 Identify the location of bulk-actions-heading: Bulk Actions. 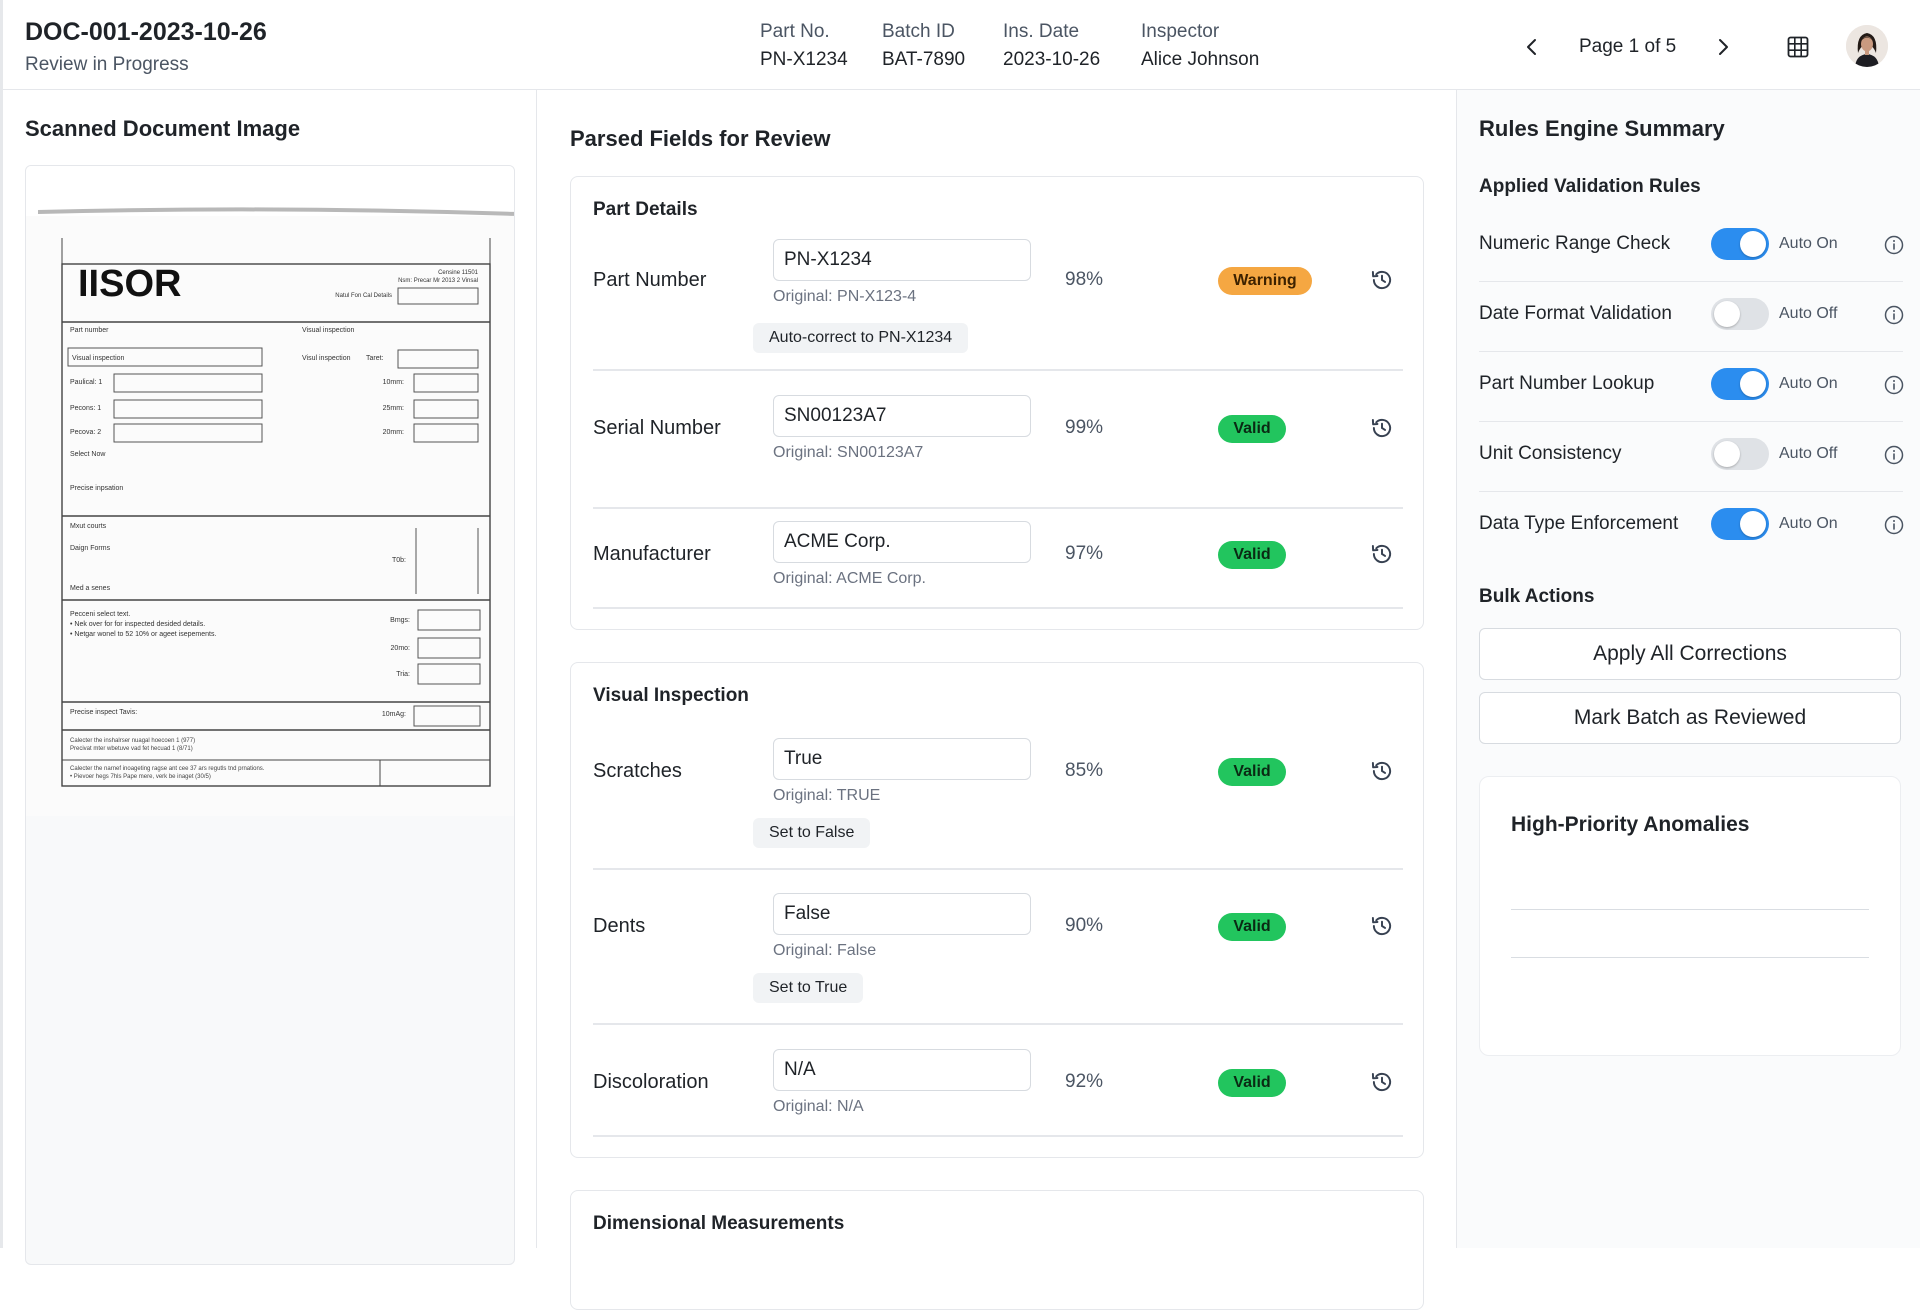
(1537, 596).